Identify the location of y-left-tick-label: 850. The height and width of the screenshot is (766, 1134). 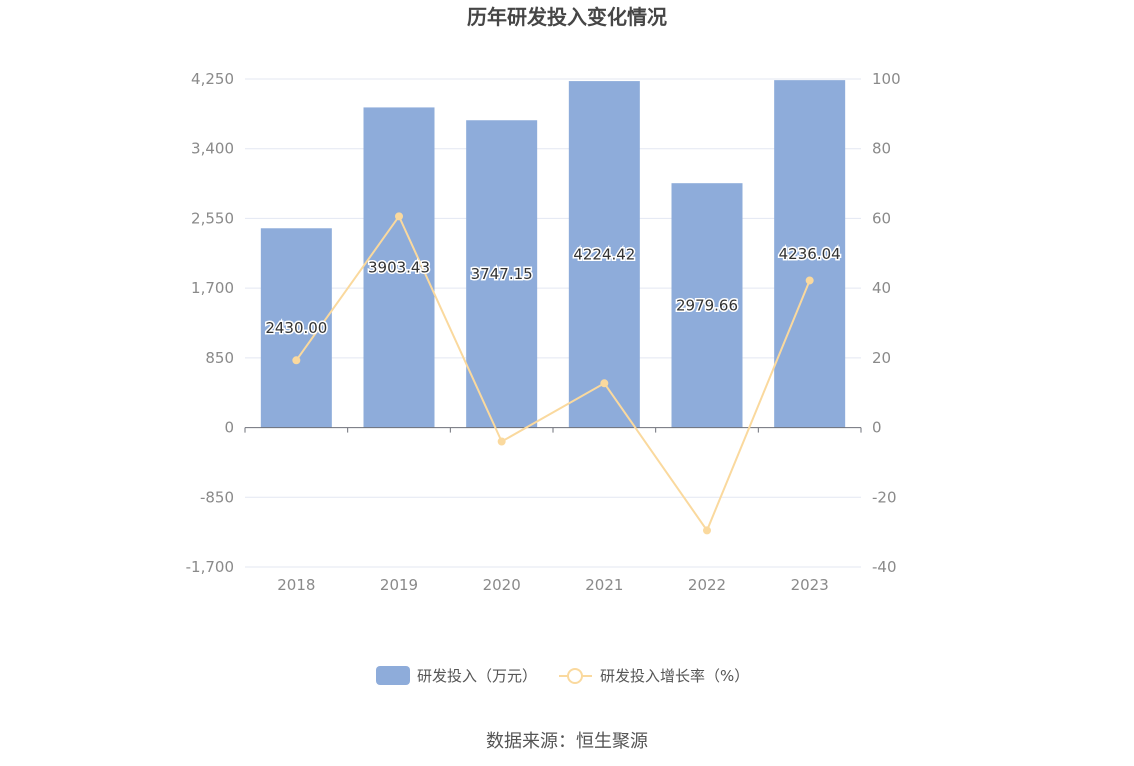
(219, 358).